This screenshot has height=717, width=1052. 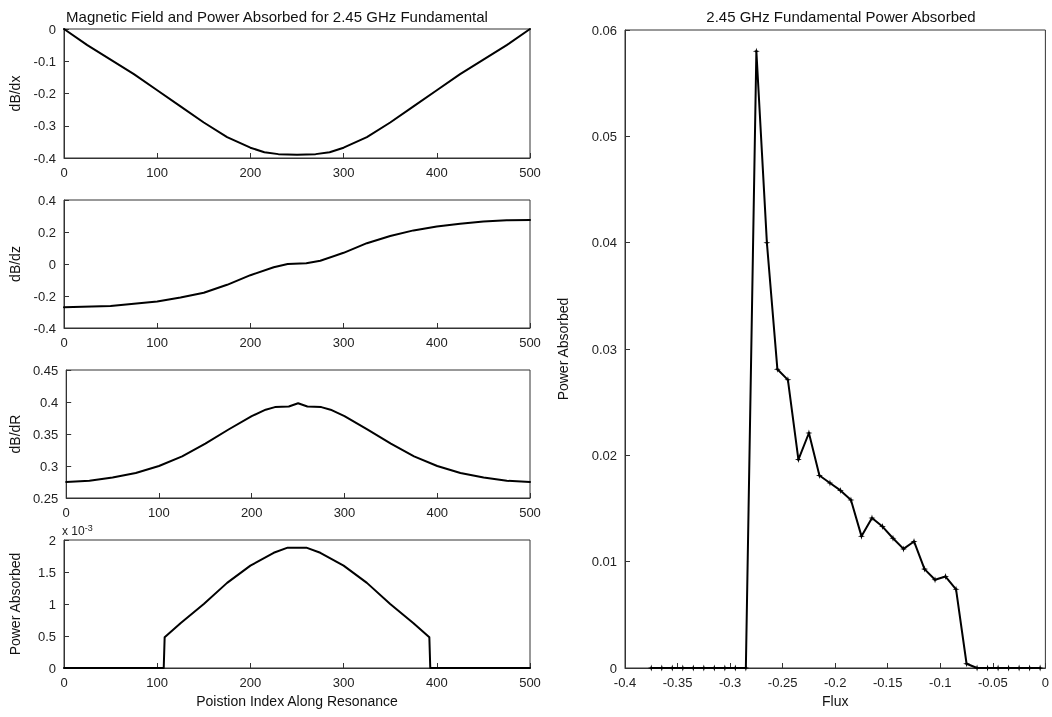 I want to click on y-tick-label: 0.25, so click(x=45, y=498).